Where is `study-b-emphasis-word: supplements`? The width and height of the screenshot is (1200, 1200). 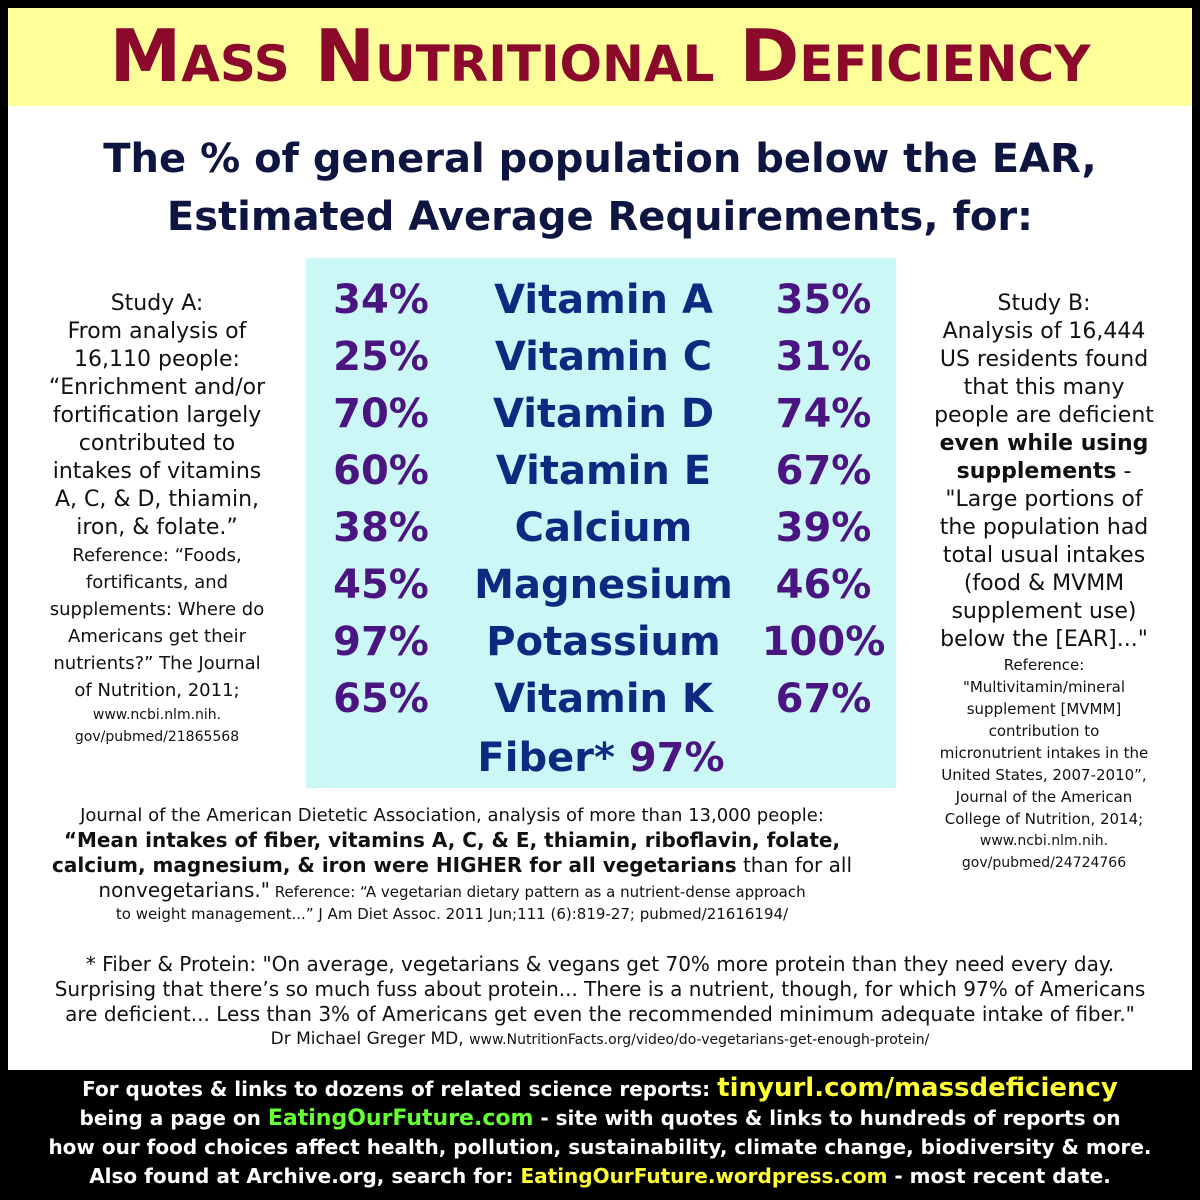 study-b-emphasis-word: supplements is located at coordinates (1036, 471).